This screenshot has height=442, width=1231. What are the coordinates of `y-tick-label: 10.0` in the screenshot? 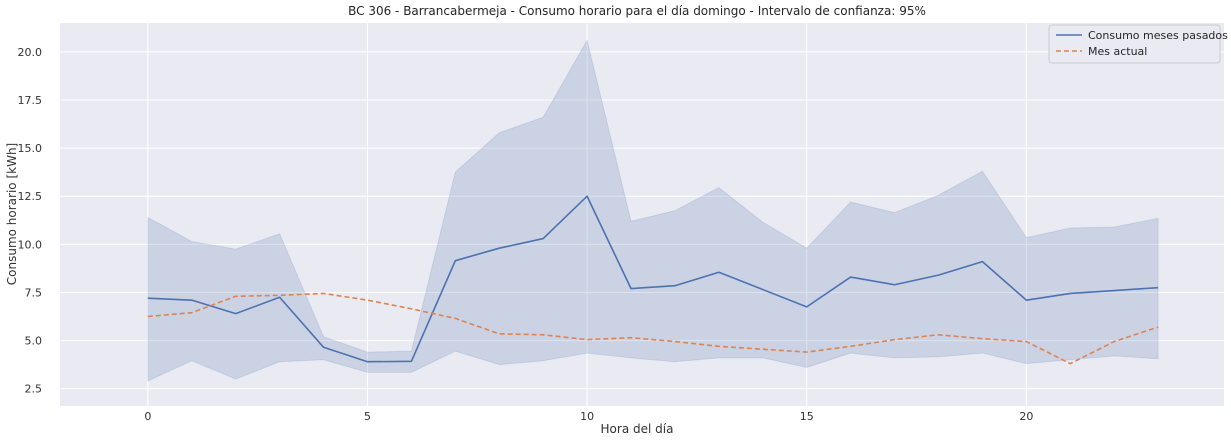 It's located at (30, 244).